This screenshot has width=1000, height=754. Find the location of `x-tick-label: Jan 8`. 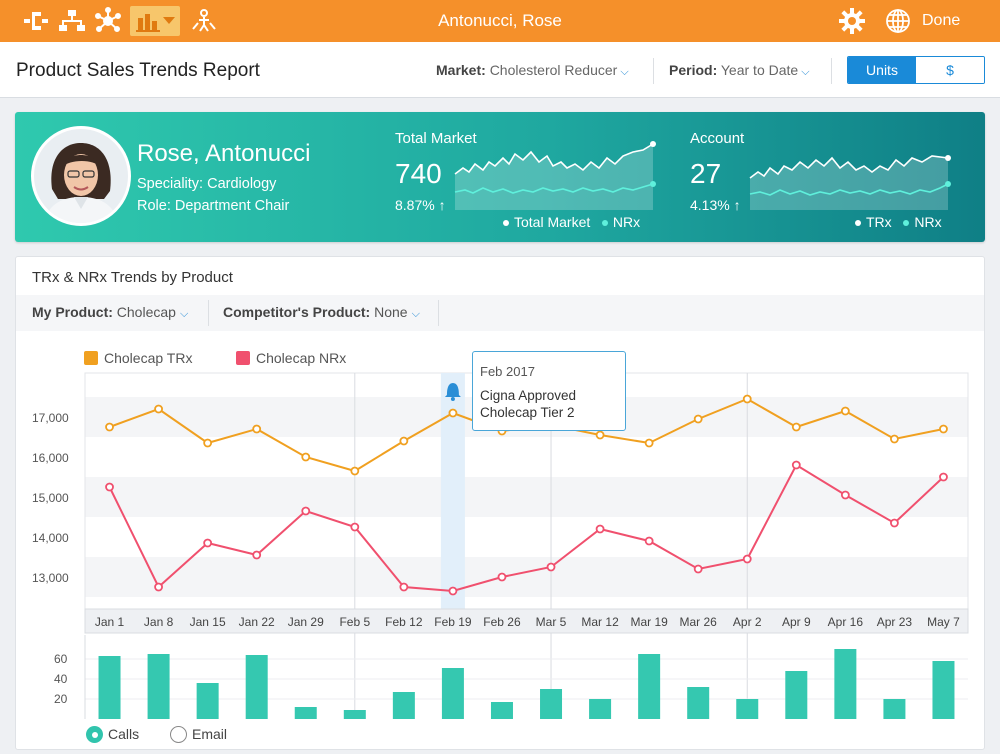

x-tick-label: Jan 8 is located at coordinates (159, 622).